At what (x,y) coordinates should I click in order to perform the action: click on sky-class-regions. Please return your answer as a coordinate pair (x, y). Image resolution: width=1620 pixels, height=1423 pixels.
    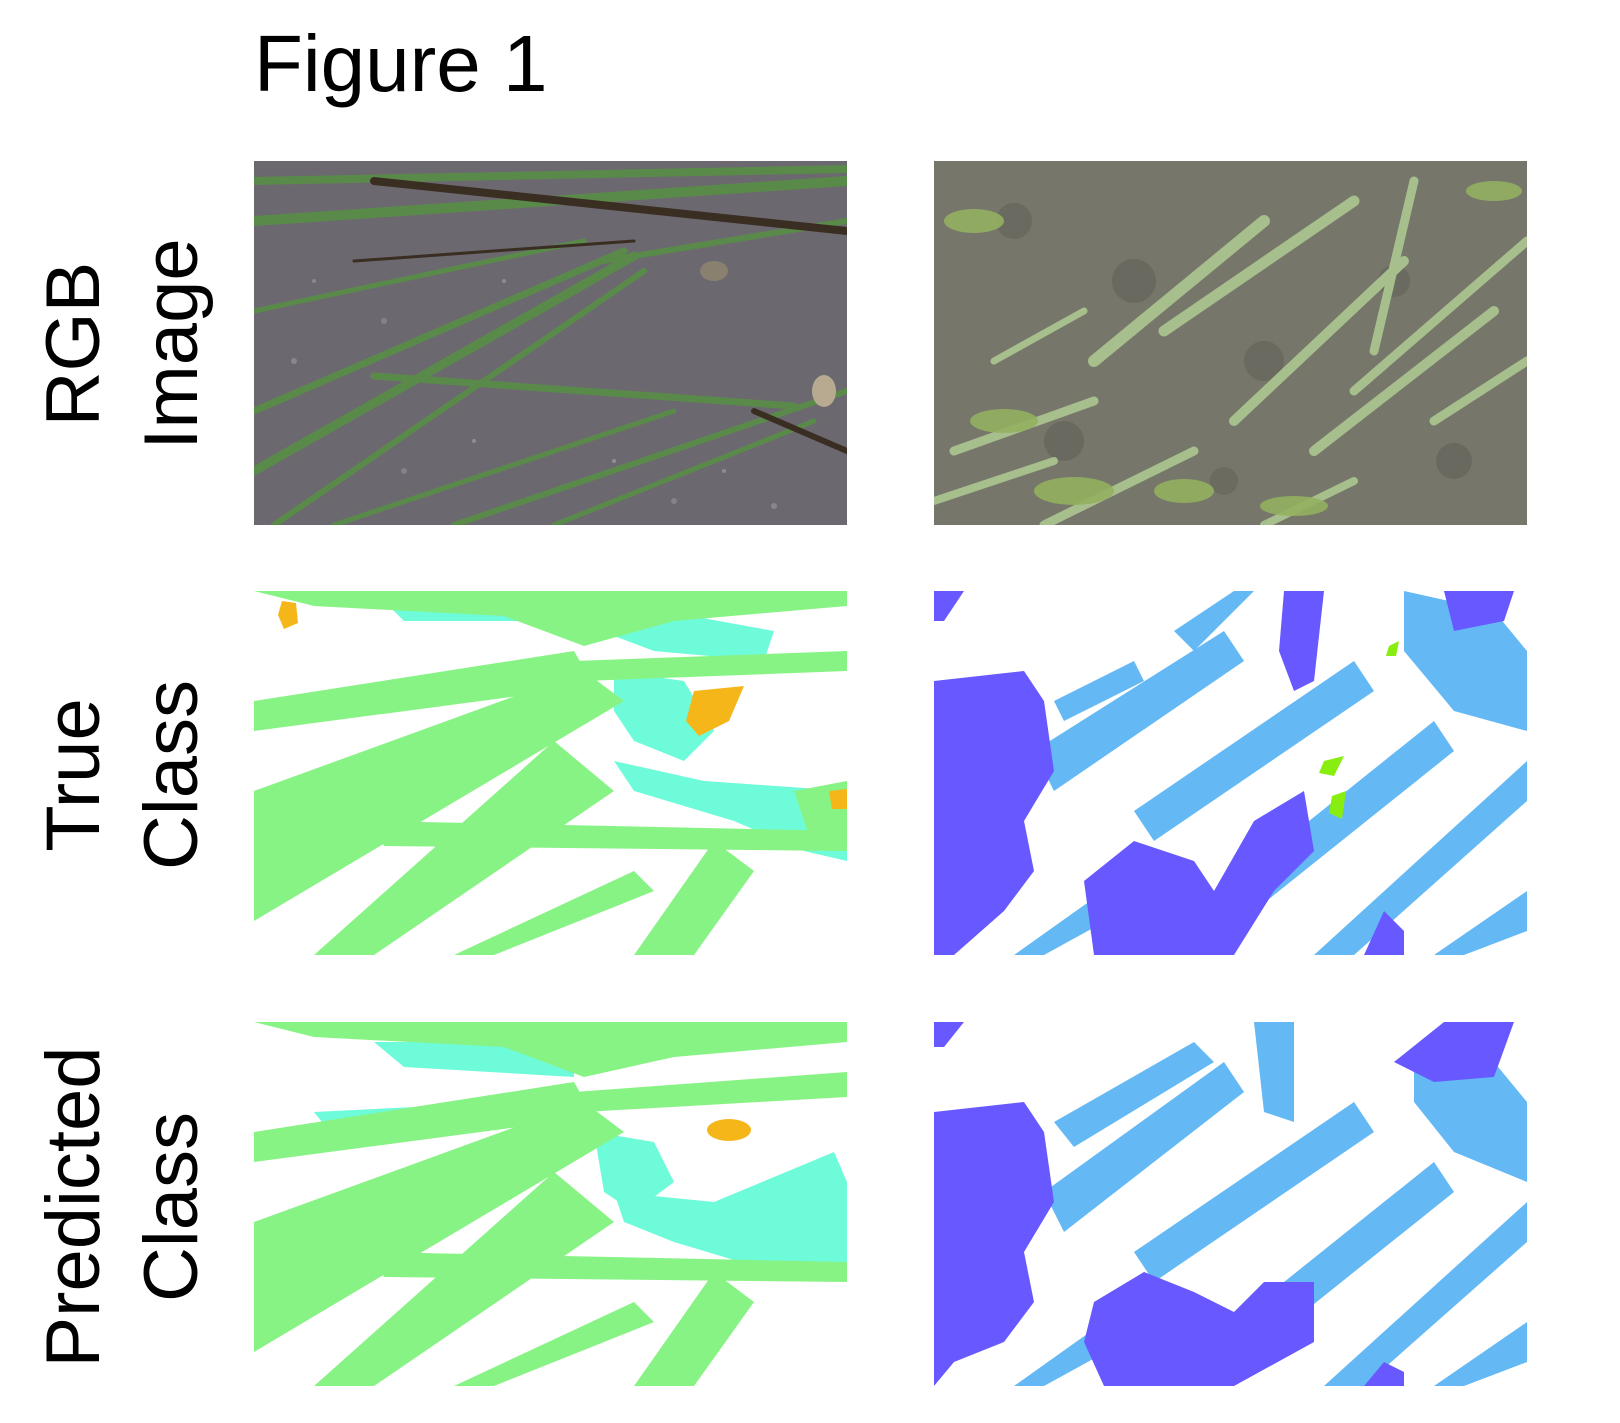
    Looking at the image, I should click on (1270, 1204).